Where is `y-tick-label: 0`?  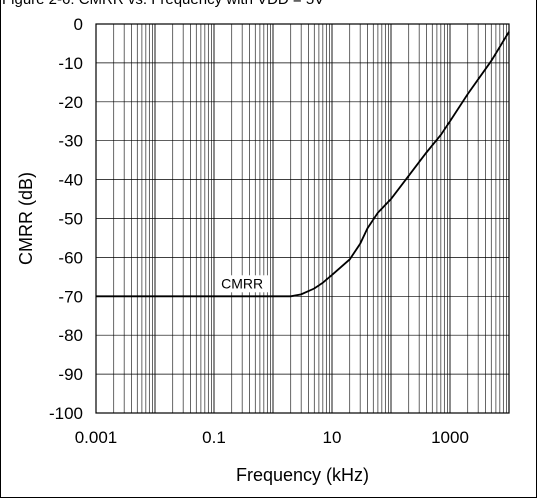 y-tick-label: 0 is located at coordinates (78, 24).